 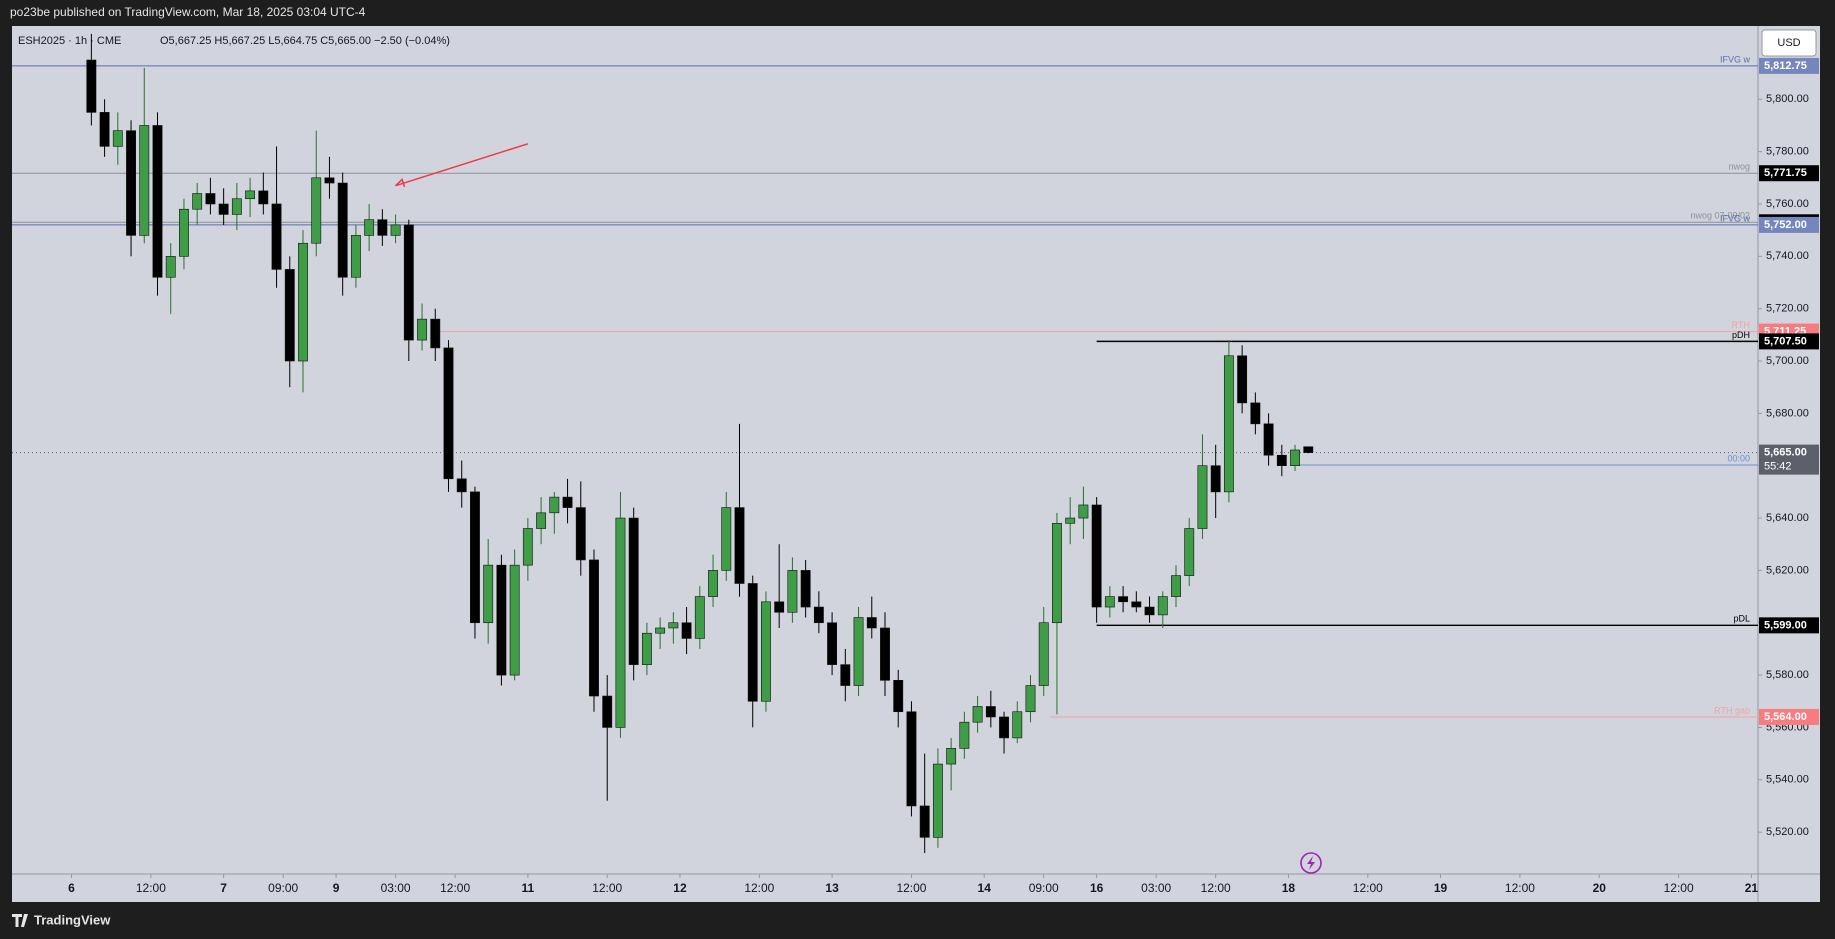 What do you see at coordinates (528, 888) in the screenshot?
I see `x-tick-label: 11` at bounding box center [528, 888].